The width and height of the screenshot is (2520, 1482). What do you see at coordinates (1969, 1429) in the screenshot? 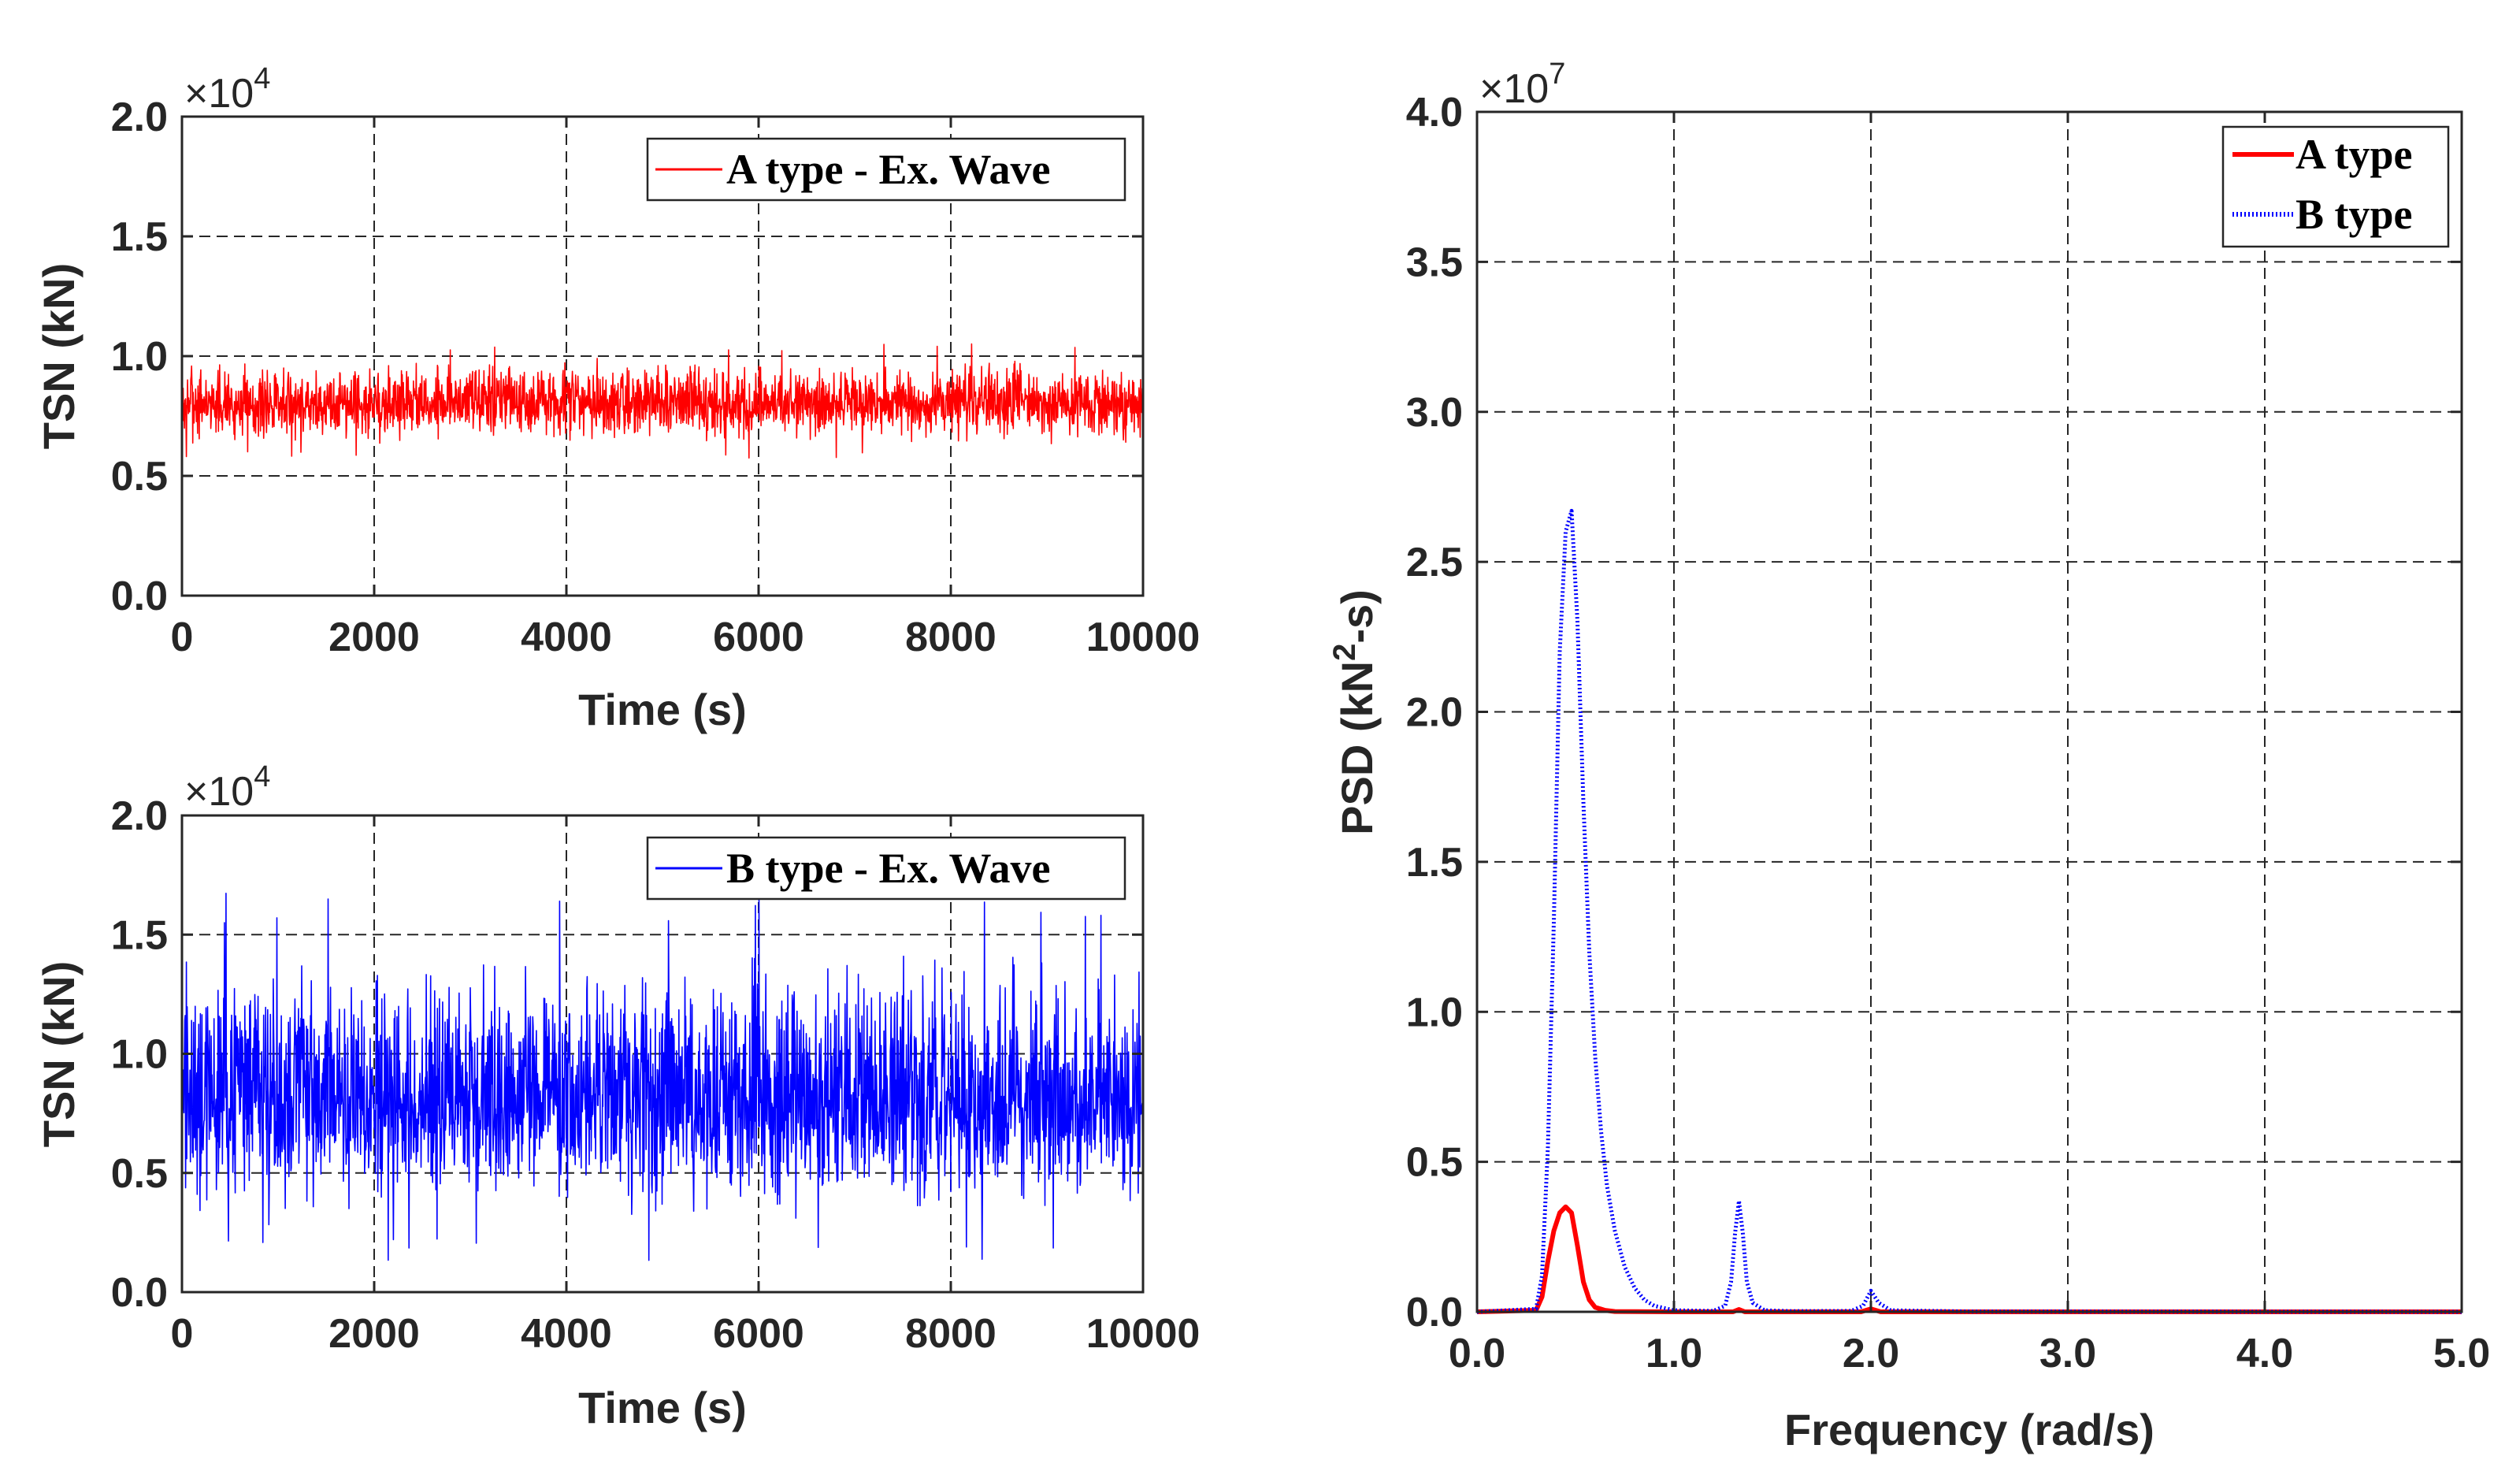
I see `x-axis-label: Frequency (rad/s)` at bounding box center [1969, 1429].